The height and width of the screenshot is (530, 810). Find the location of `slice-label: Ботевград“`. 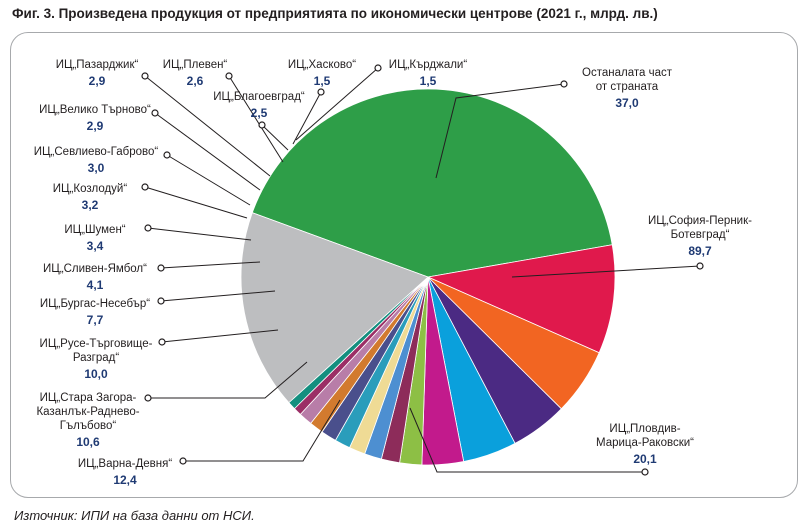

slice-label: Ботевград“ is located at coordinates (700, 235).